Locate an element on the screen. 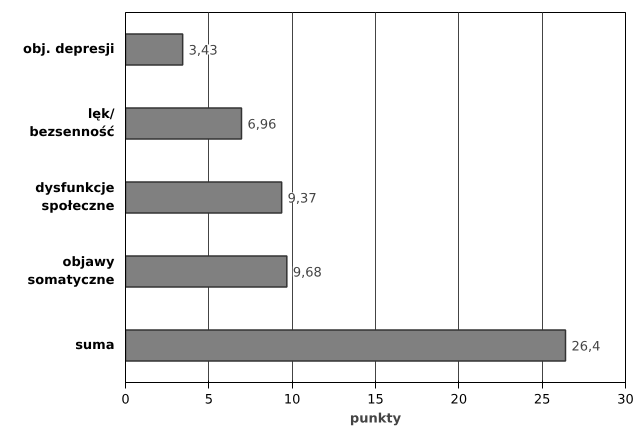  y-tick-label: dysfunkcje społeczne is located at coordinates (75, 197).